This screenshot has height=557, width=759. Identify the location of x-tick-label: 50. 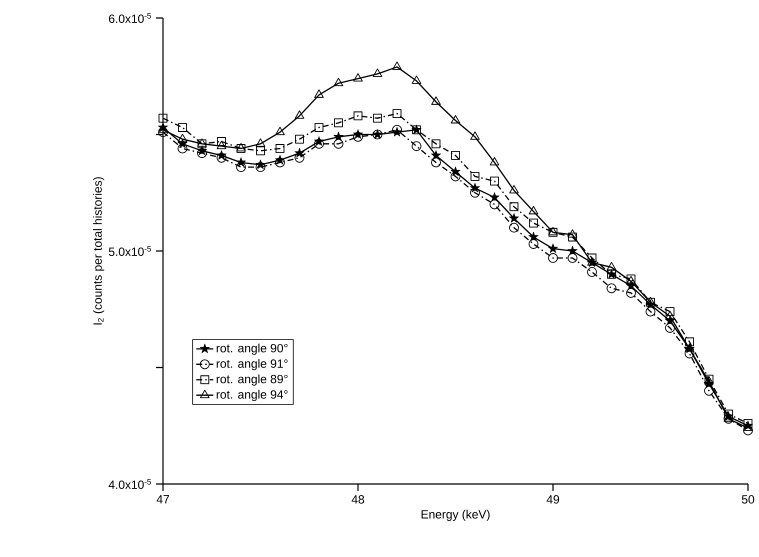
(748, 499).